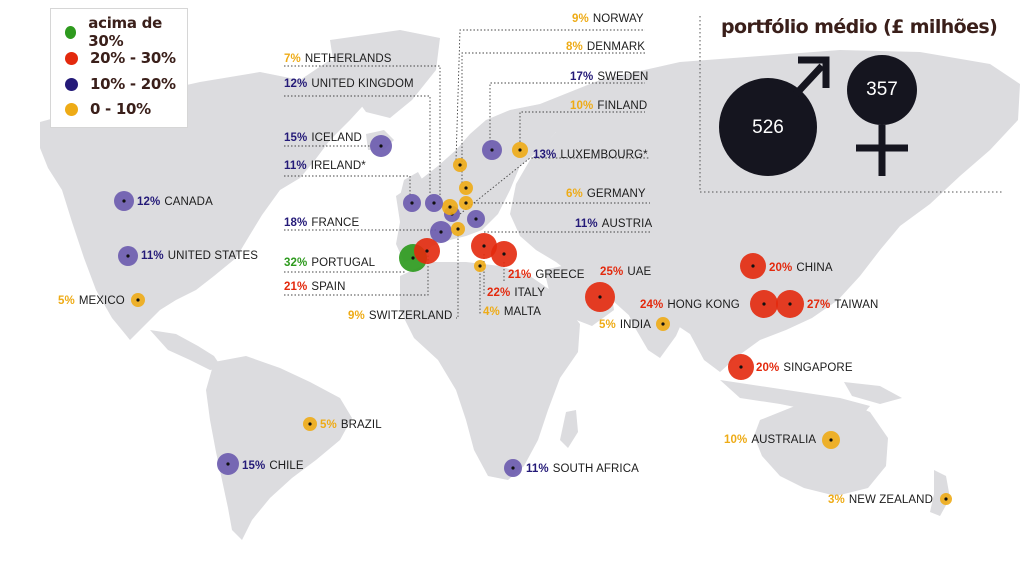 Image resolution: width=1024 pixels, height=562 pixels. I want to click on male-arrow-shaft, so click(809, 80).